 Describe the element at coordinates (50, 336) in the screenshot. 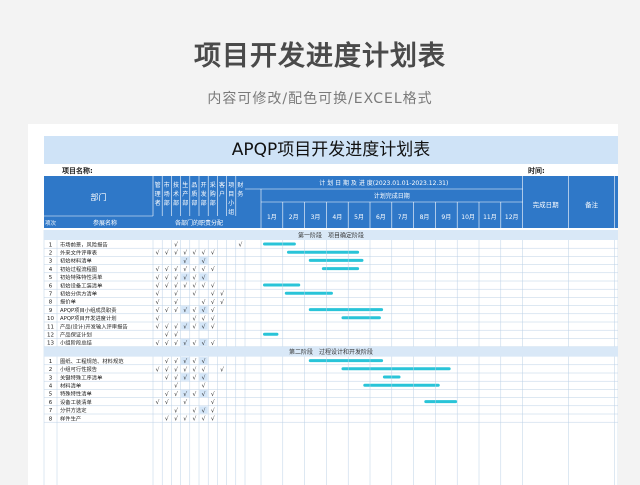

I see `row-number: 12` at that location.